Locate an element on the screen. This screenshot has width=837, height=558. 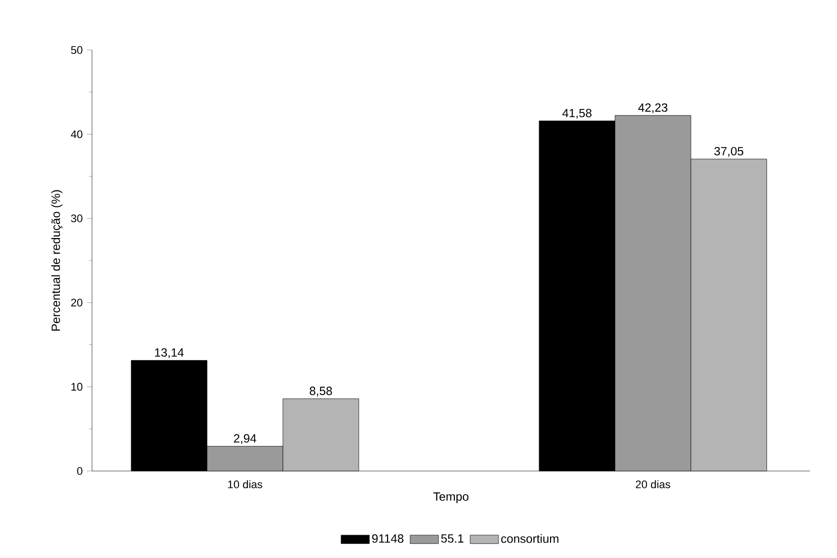
y-tick-label: 10 is located at coordinates (76, 386).